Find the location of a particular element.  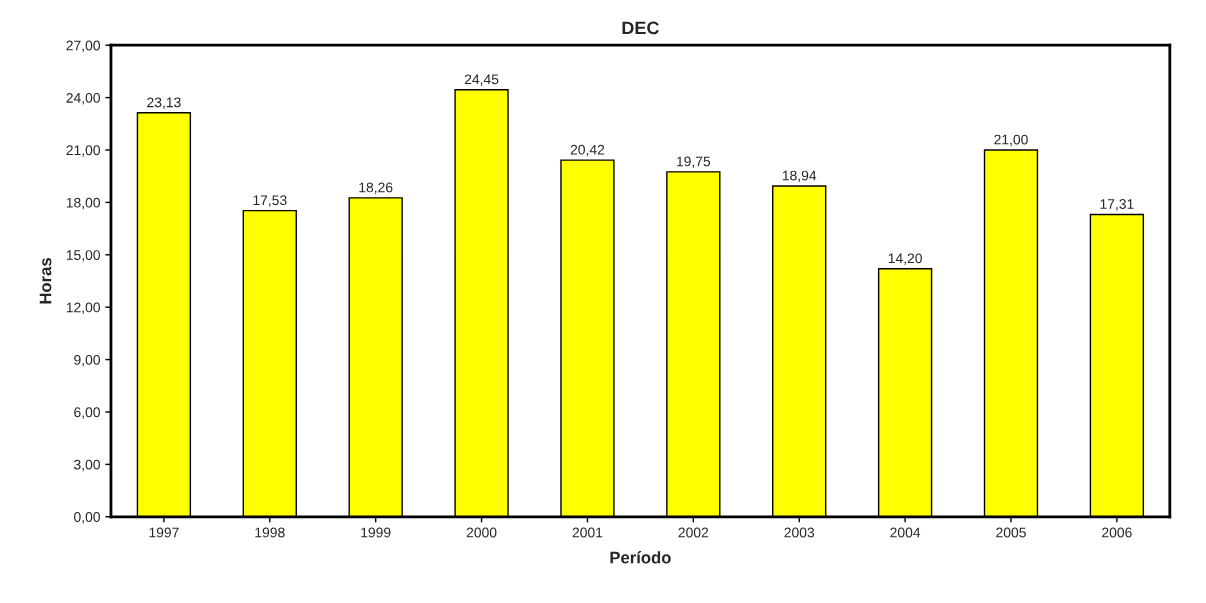

data-label: 23,13 is located at coordinates (164, 103).